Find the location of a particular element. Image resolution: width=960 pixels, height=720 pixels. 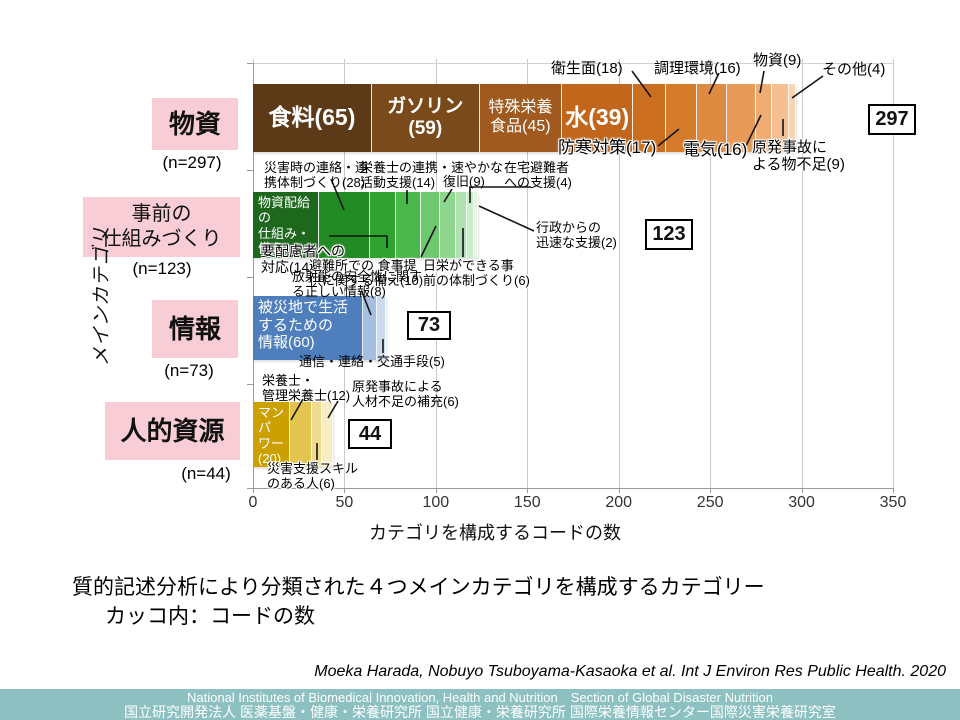

x-tick-label: 150 is located at coordinates (527, 502).